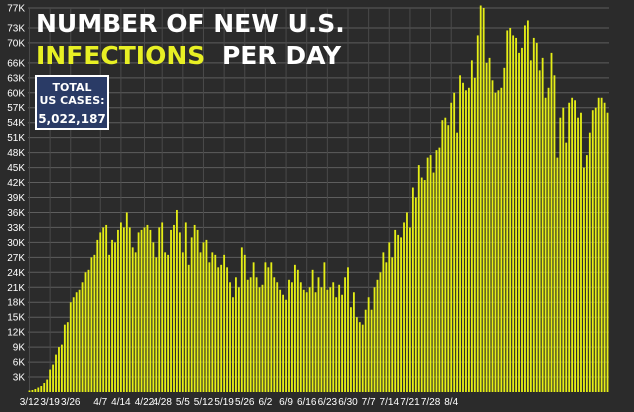 This screenshot has width=634, height=412. Describe the element at coordinates (16, 63) in the screenshot. I see `y-tick-label: 66K` at that location.